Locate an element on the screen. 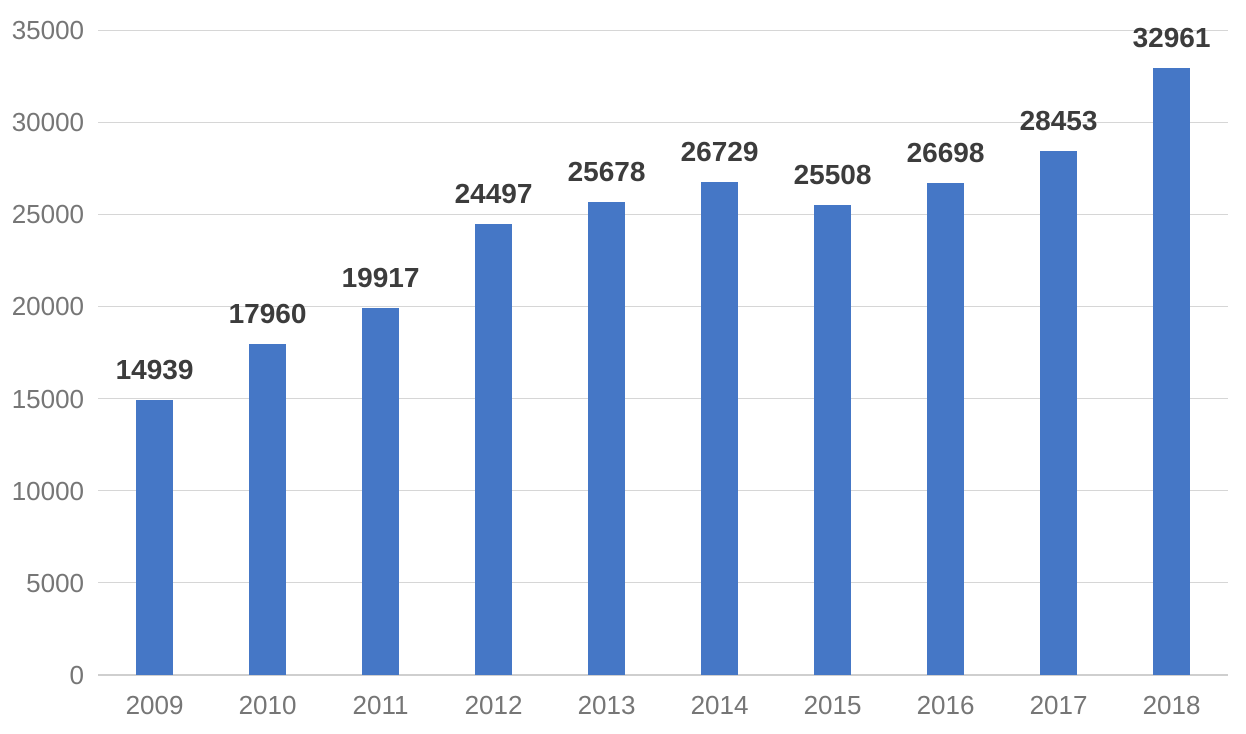  x-tick-label: 2010 is located at coordinates (267, 705).